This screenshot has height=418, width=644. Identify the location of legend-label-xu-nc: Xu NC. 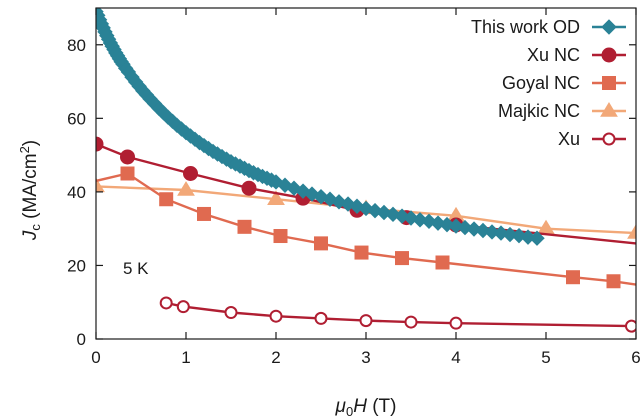
(553, 55).